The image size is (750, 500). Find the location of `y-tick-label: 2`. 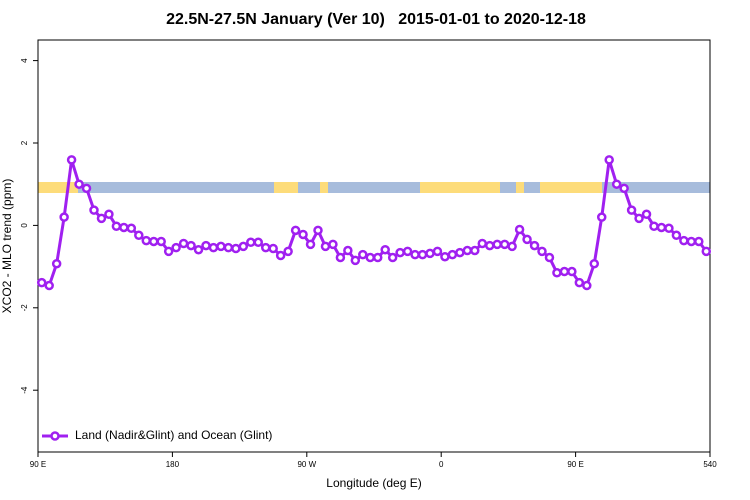

y-tick-label: 2 is located at coordinates (24, 142).